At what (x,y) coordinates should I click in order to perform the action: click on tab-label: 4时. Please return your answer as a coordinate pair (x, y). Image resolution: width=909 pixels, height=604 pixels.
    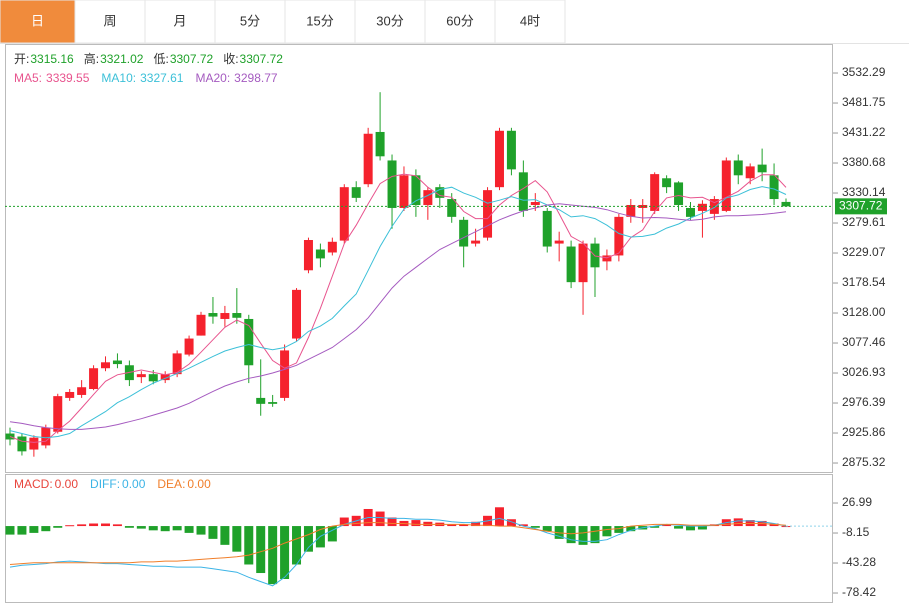
    Looking at the image, I should click on (530, 20).